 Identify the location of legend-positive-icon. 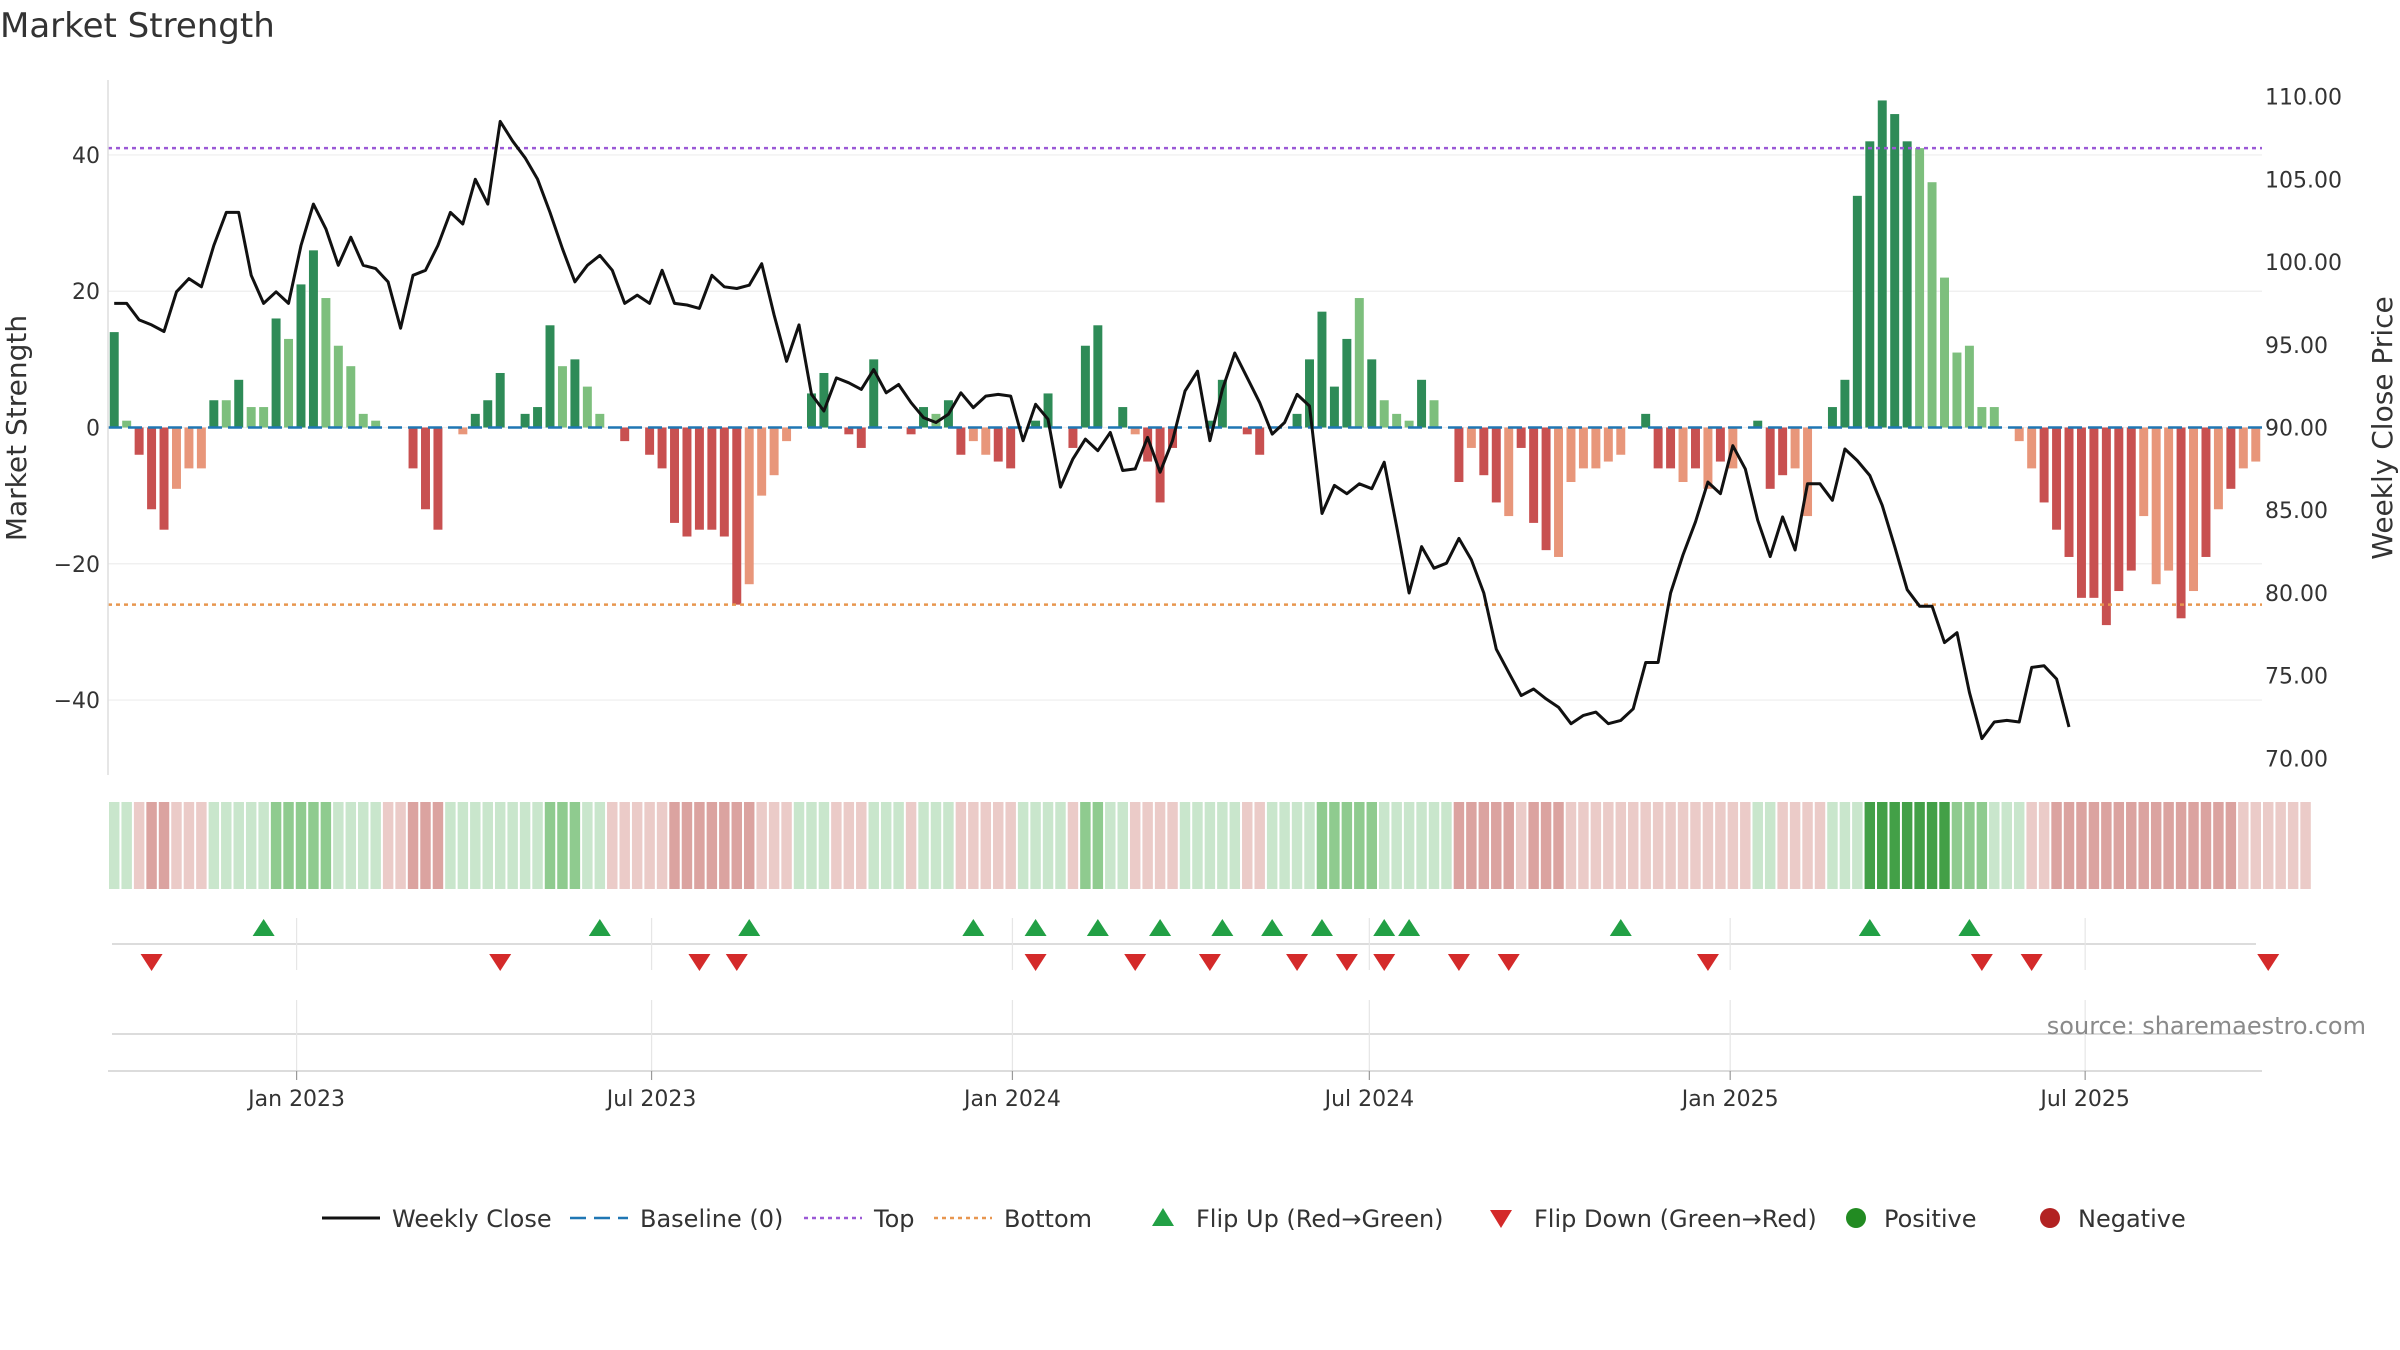
(1856, 1218).